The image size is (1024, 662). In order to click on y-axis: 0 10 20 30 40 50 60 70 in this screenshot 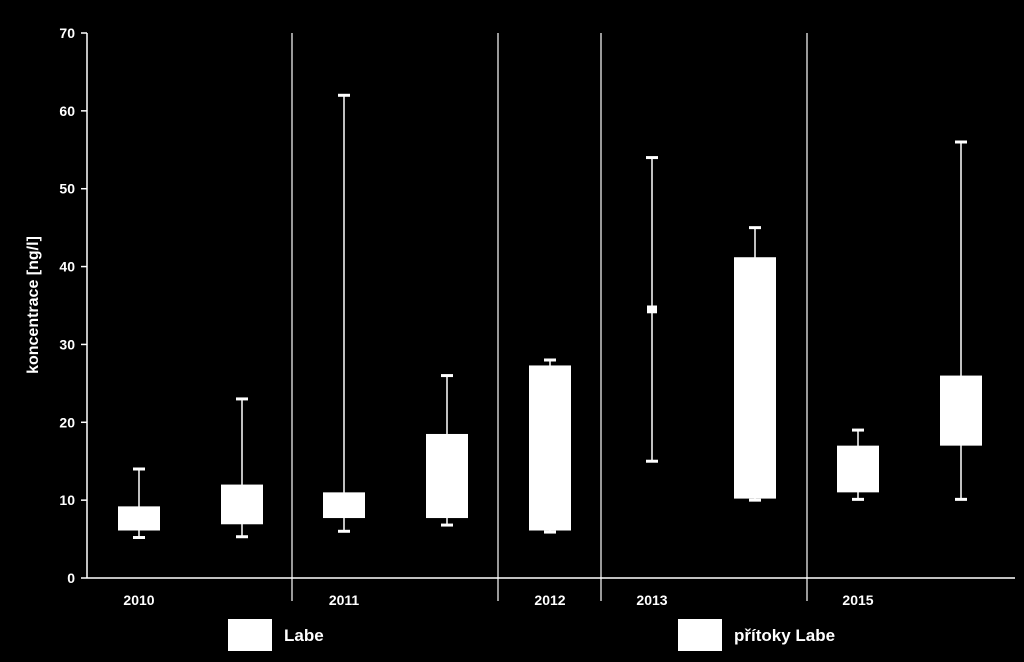, I will do `click(73, 305)`.